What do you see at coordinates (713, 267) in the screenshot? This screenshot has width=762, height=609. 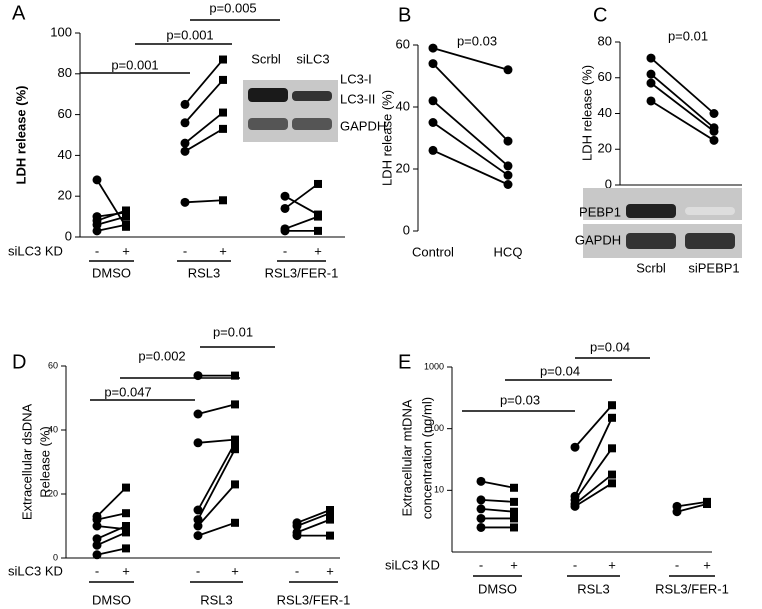 I see `condition-label: siPEBP1` at bounding box center [713, 267].